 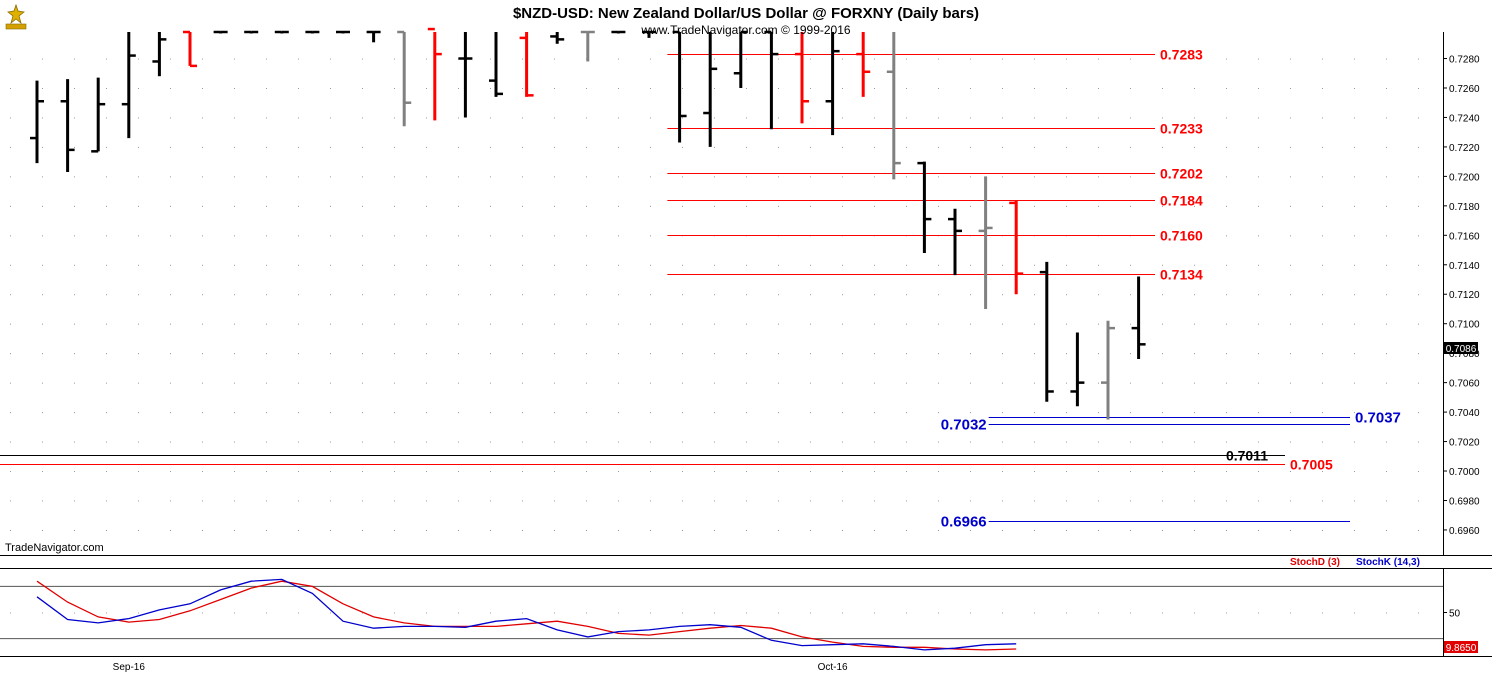 I want to click on y-tick-label: 0.7080, so click(x=1464, y=354).